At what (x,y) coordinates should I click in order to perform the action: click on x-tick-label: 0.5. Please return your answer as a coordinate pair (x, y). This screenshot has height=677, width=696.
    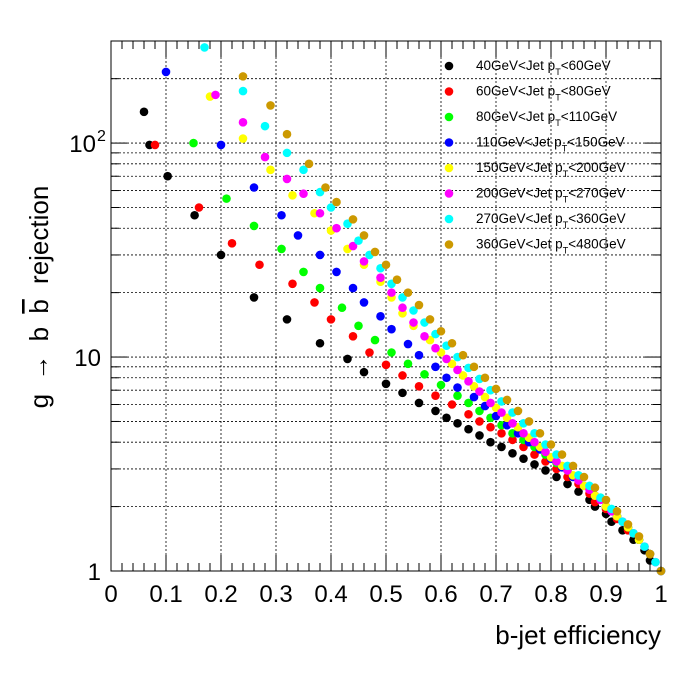
    Looking at the image, I should click on (385, 594).